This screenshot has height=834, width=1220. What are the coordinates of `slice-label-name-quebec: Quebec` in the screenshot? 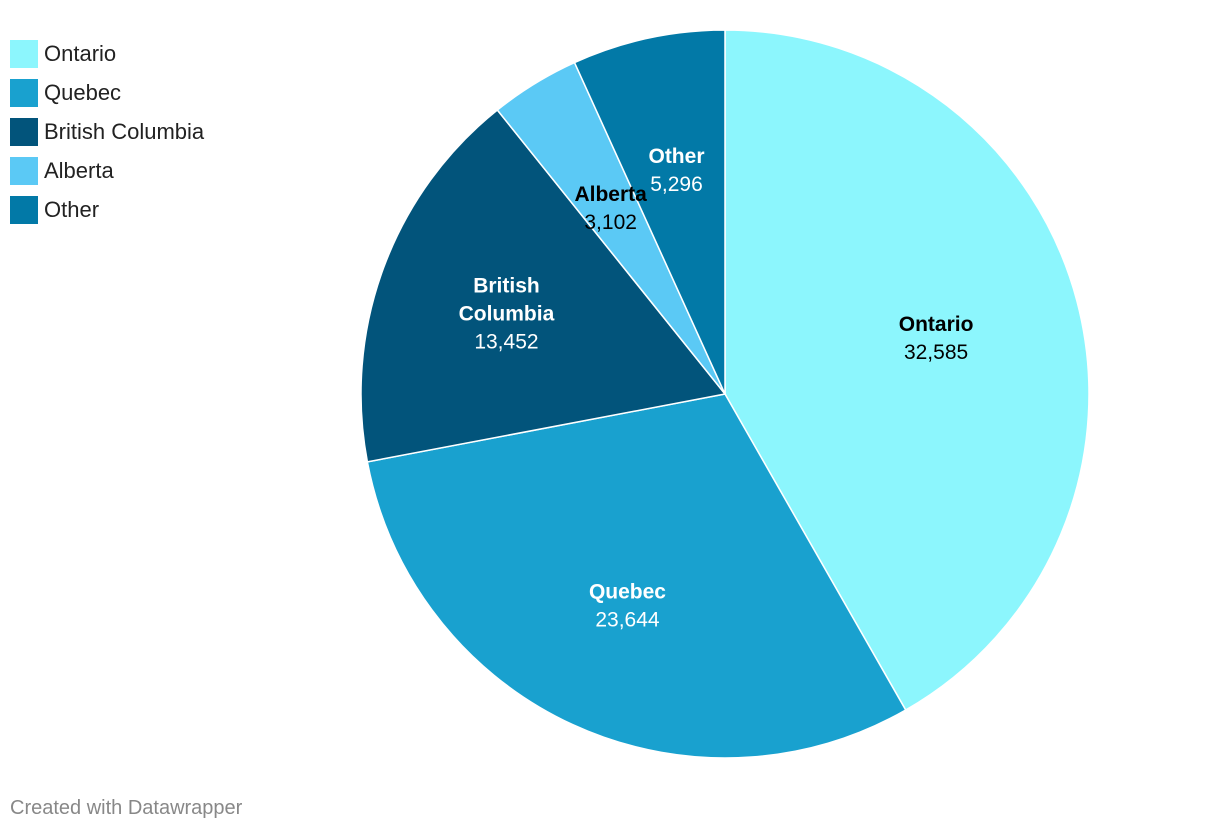 It's located at (627, 592).